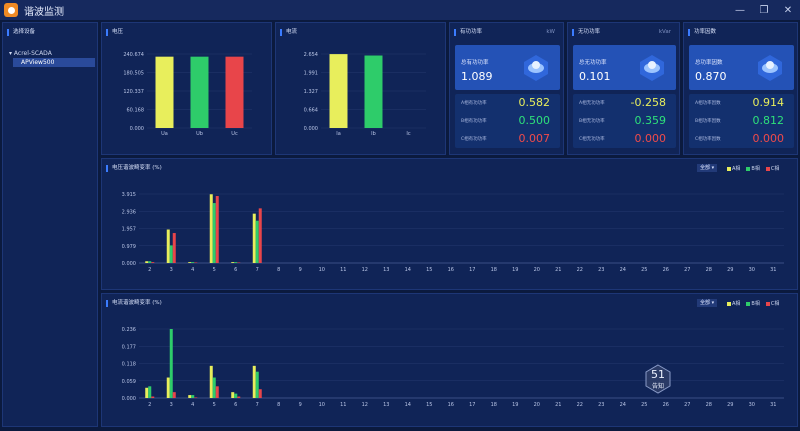  What do you see at coordinates (775, 304) in the screenshot?
I see `legend-c: C相` at bounding box center [775, 304].